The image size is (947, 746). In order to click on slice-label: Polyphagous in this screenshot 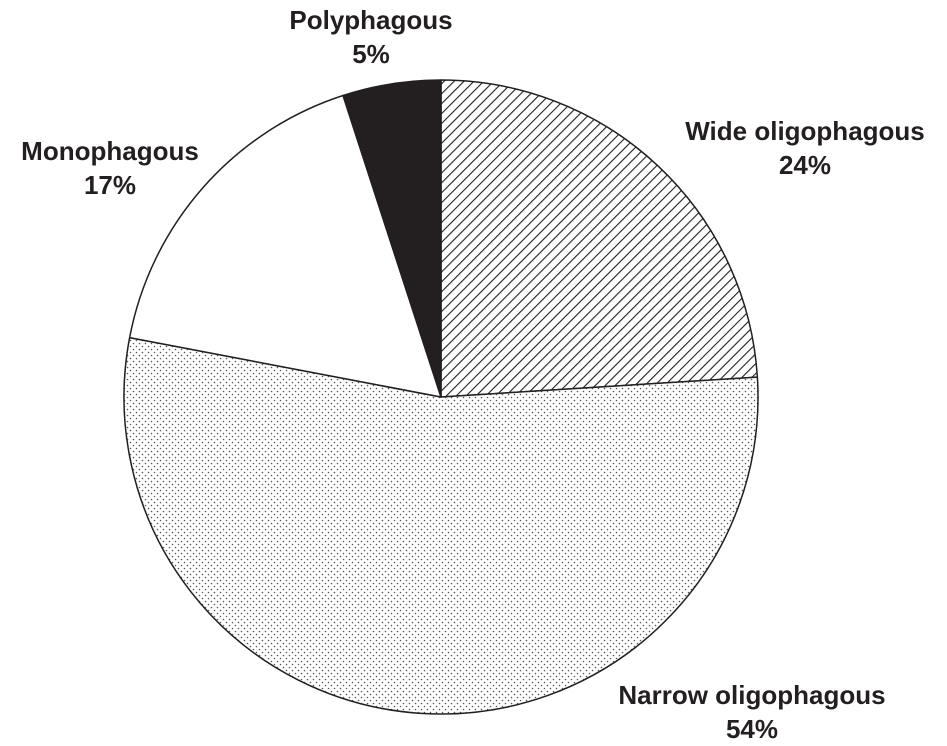, I will do `click(370, 20)`.